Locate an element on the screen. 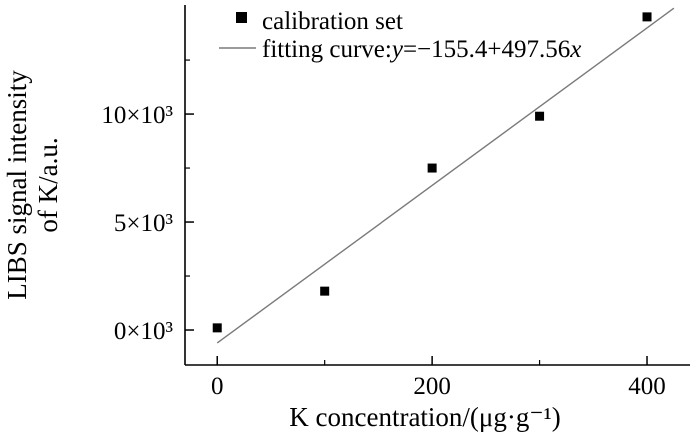 This screenshot has width=700, height=438. y-axis-label-line2: of K/a.u. is located at coordinates (48, 184).